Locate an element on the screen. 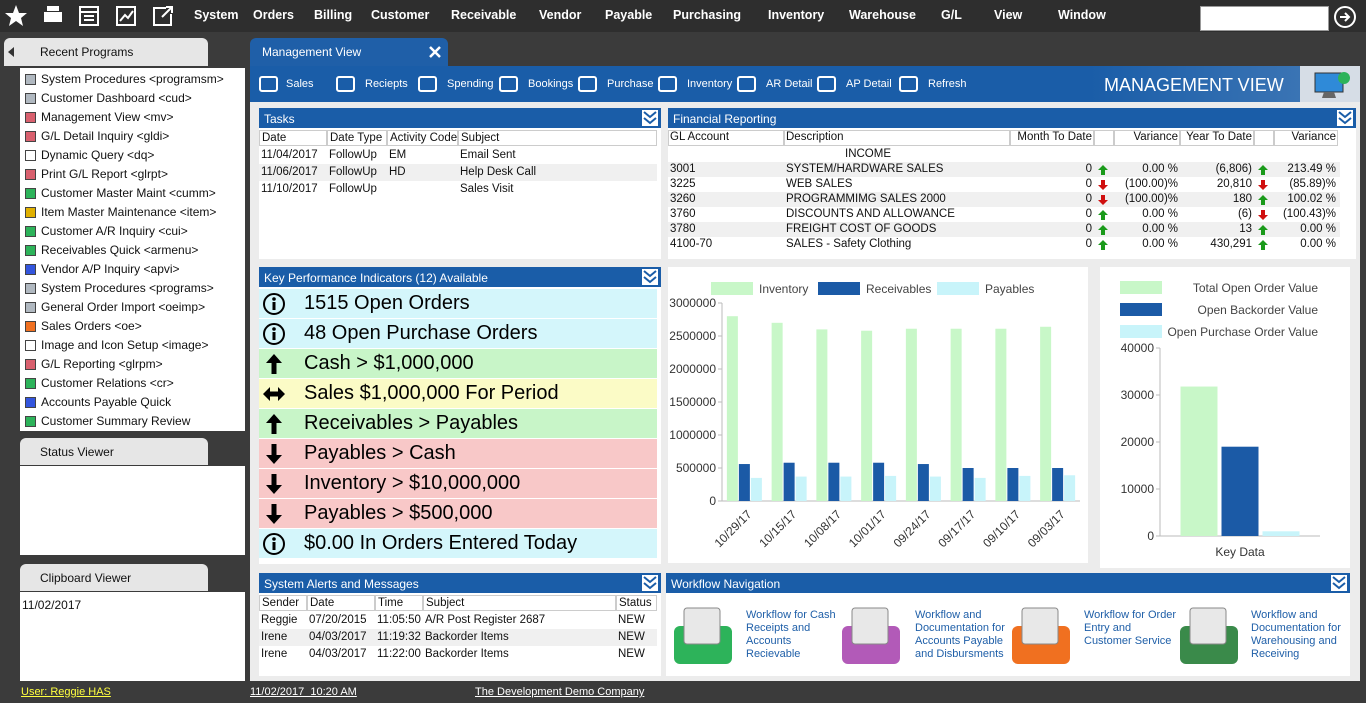  search-input is located at coordinates (1264, 18).